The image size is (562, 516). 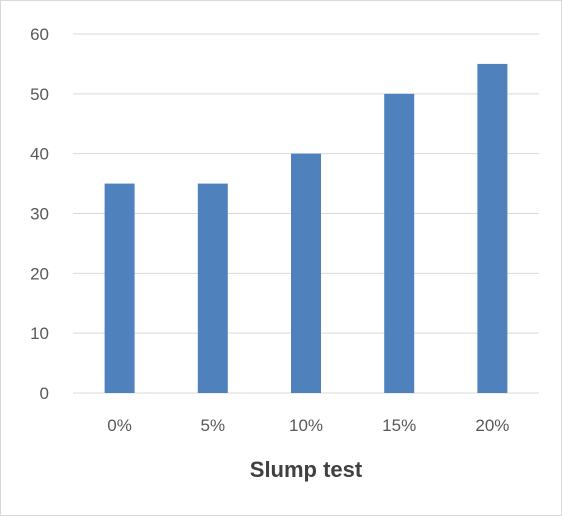 I want to click on y-tick-label: 10, so click(x=39, y=333).